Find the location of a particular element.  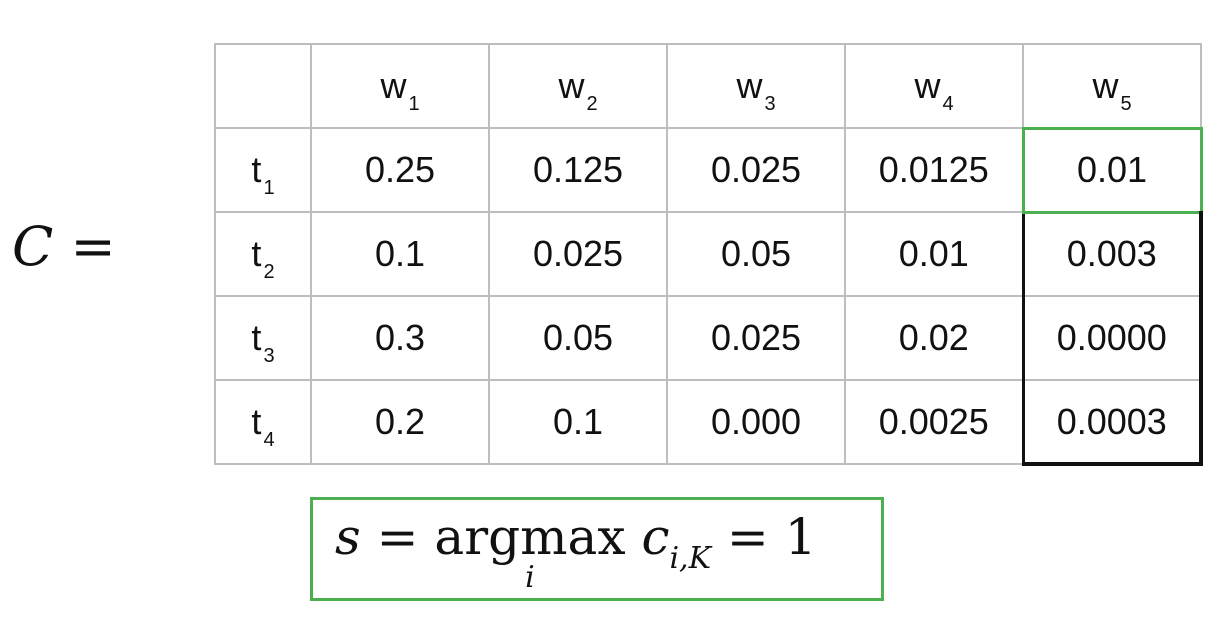

operator-subscript: i is located at coordinates (530, 577).